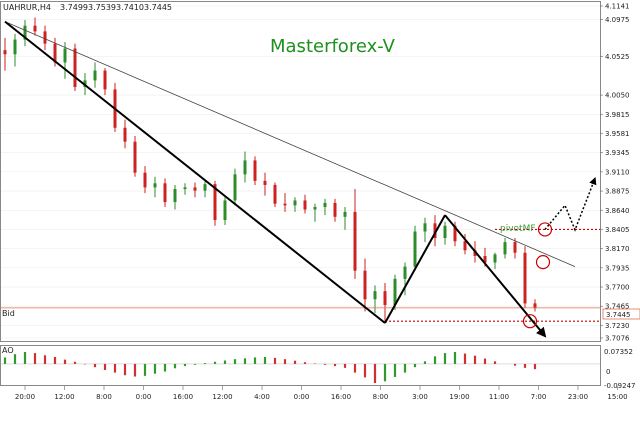 This screenshot has height=428, width=640. What do you see at coordinates (617, 115) in the screenshot?
I see `price-tick-label: 3.9815` at bounding box center [617, 115].